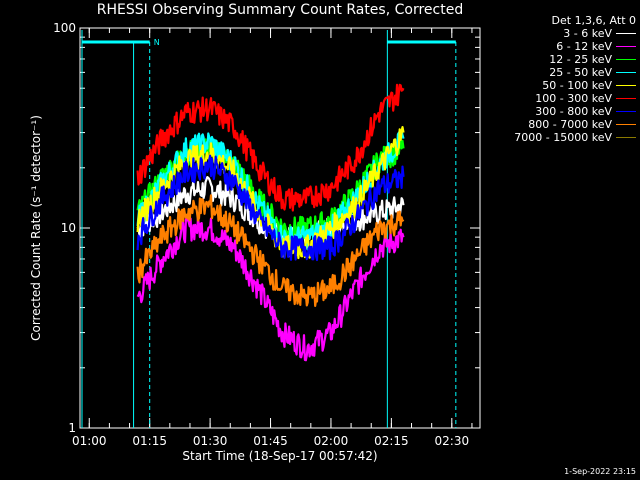 The width and height of the screenshot is (640, 480). I want to click on y-tick-label: 100, so click(64, 28).